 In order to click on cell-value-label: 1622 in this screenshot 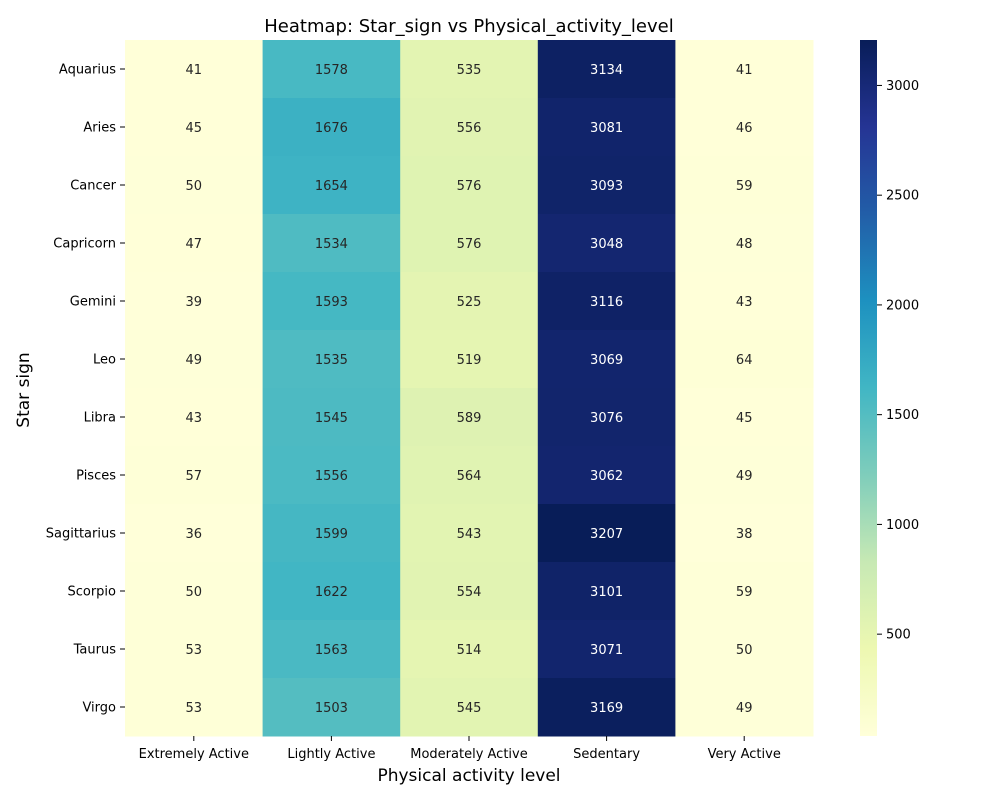, I will do `click(331, 592)`.